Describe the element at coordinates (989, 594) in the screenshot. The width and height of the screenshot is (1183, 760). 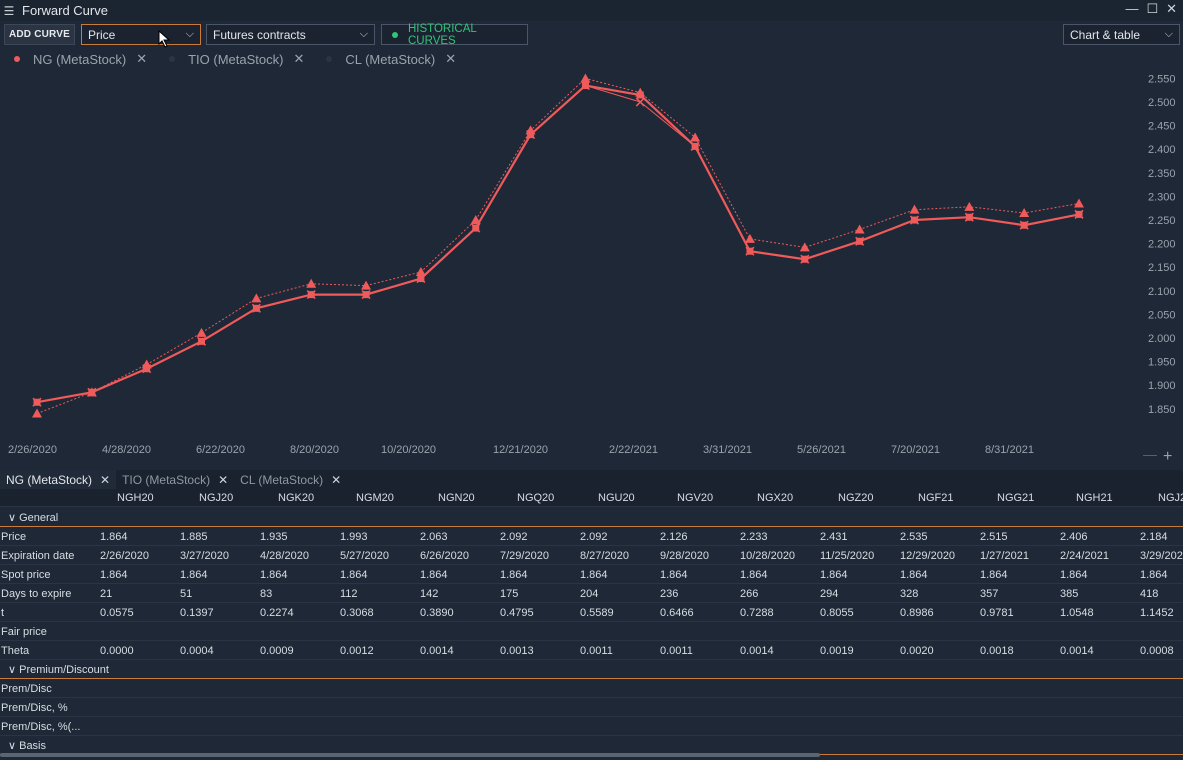
I see `table-cell: 357` at that location.